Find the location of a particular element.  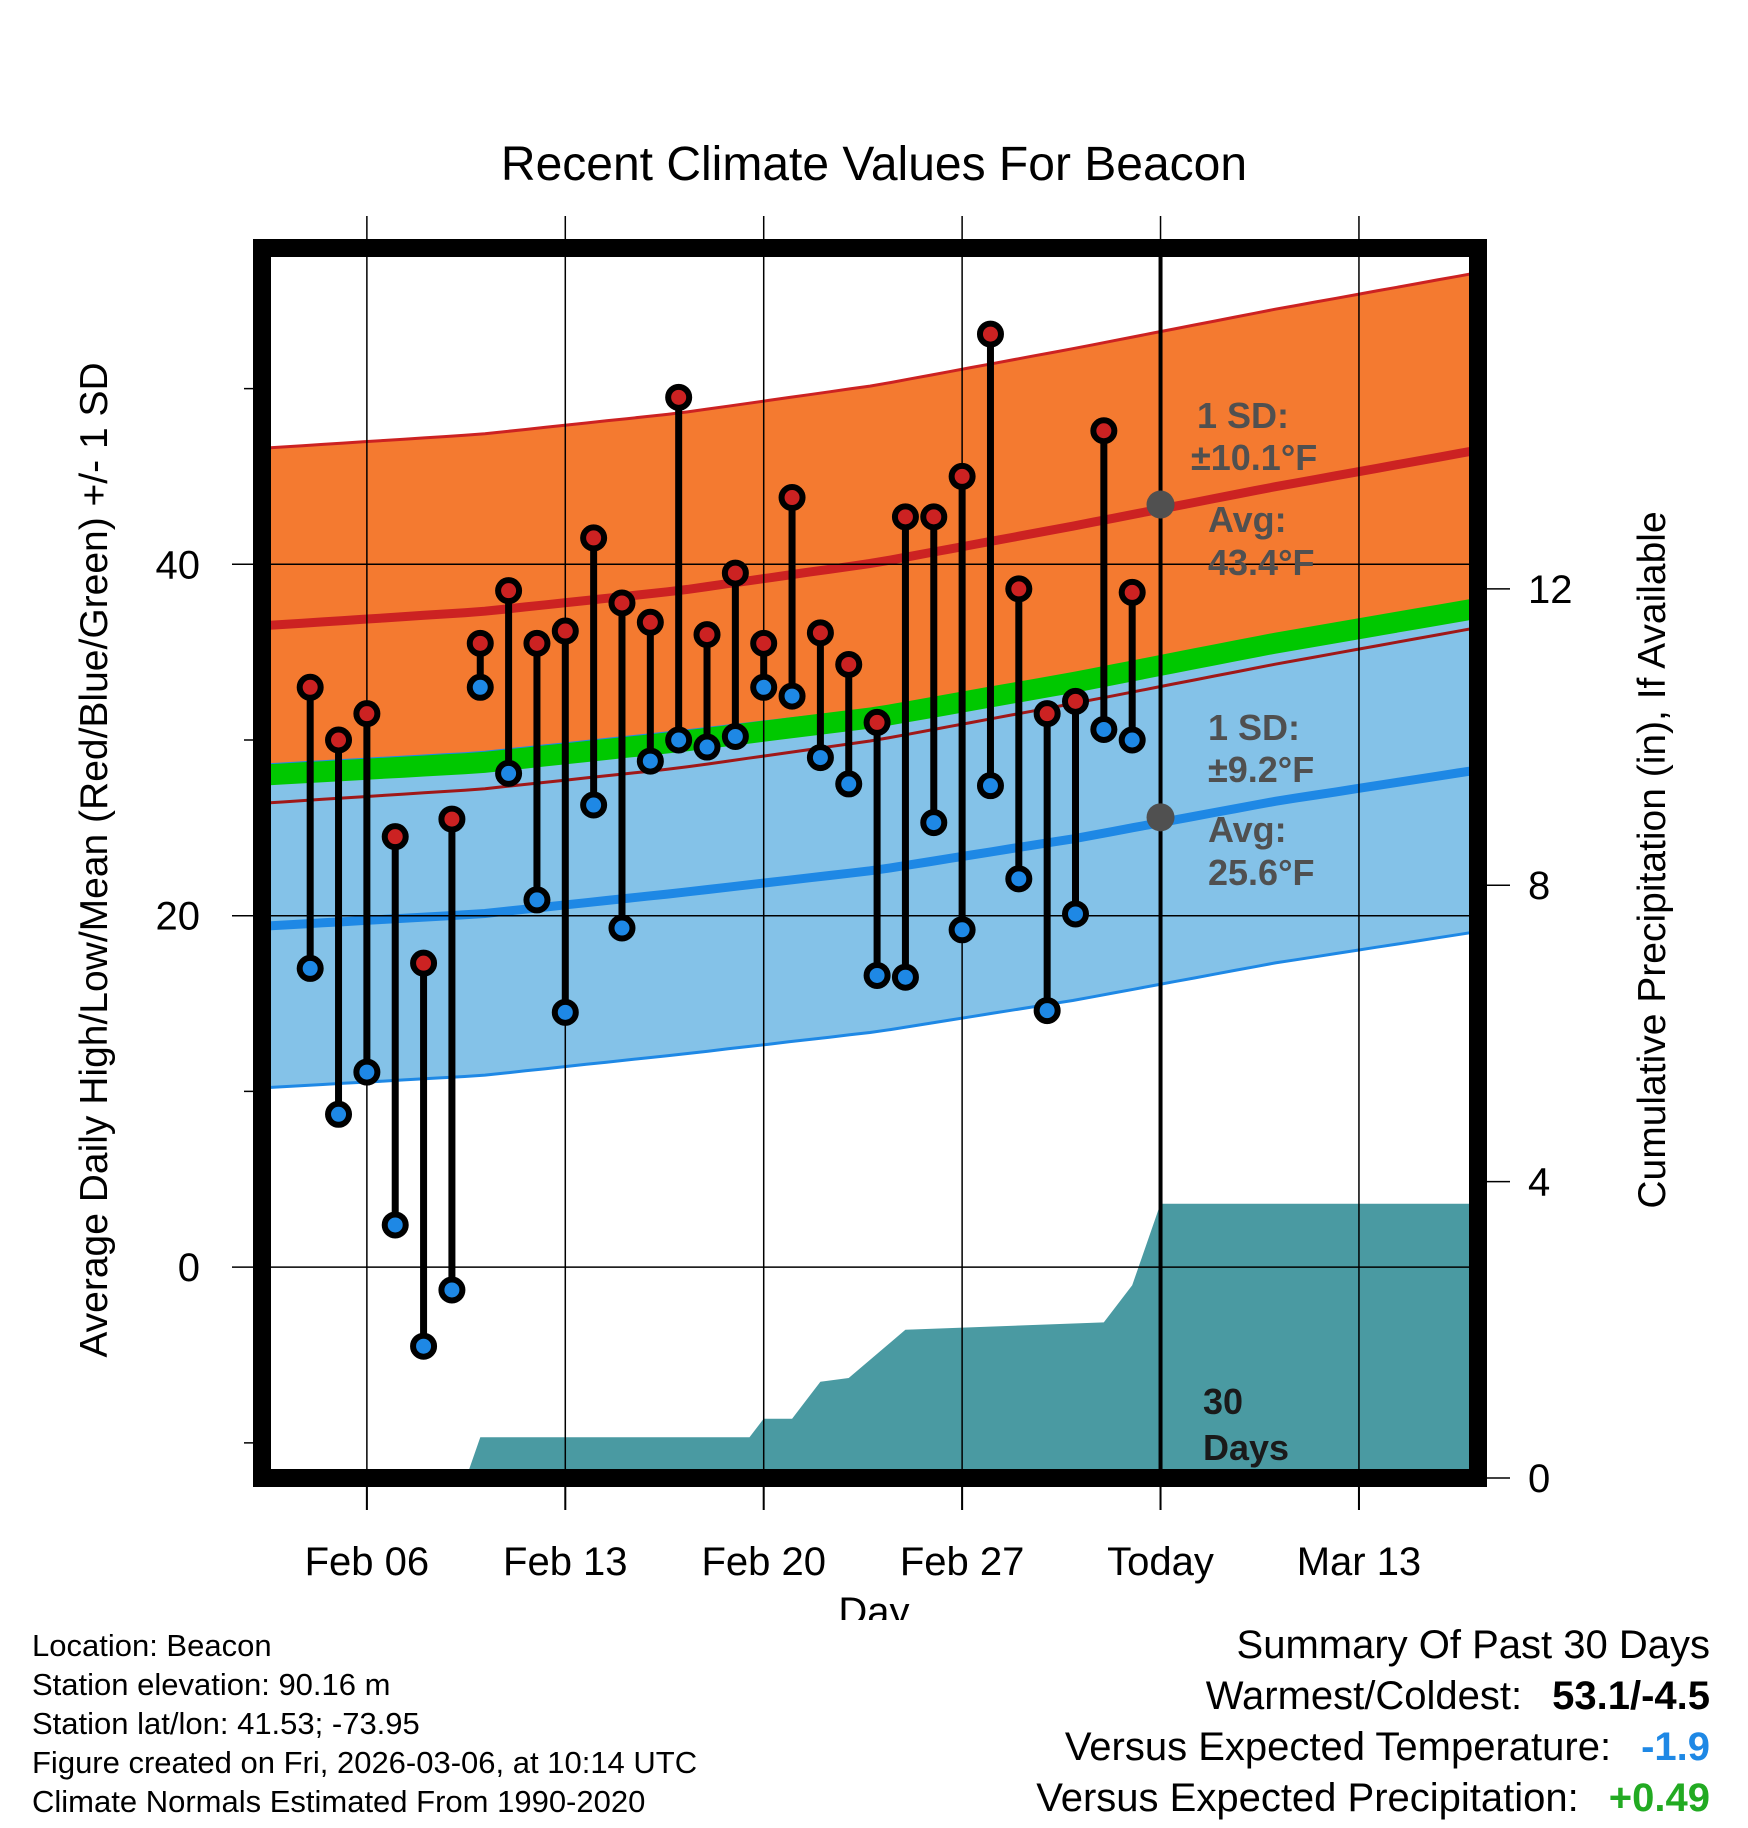

days-count-label: 30 is located at coordinates (1223, 1401).